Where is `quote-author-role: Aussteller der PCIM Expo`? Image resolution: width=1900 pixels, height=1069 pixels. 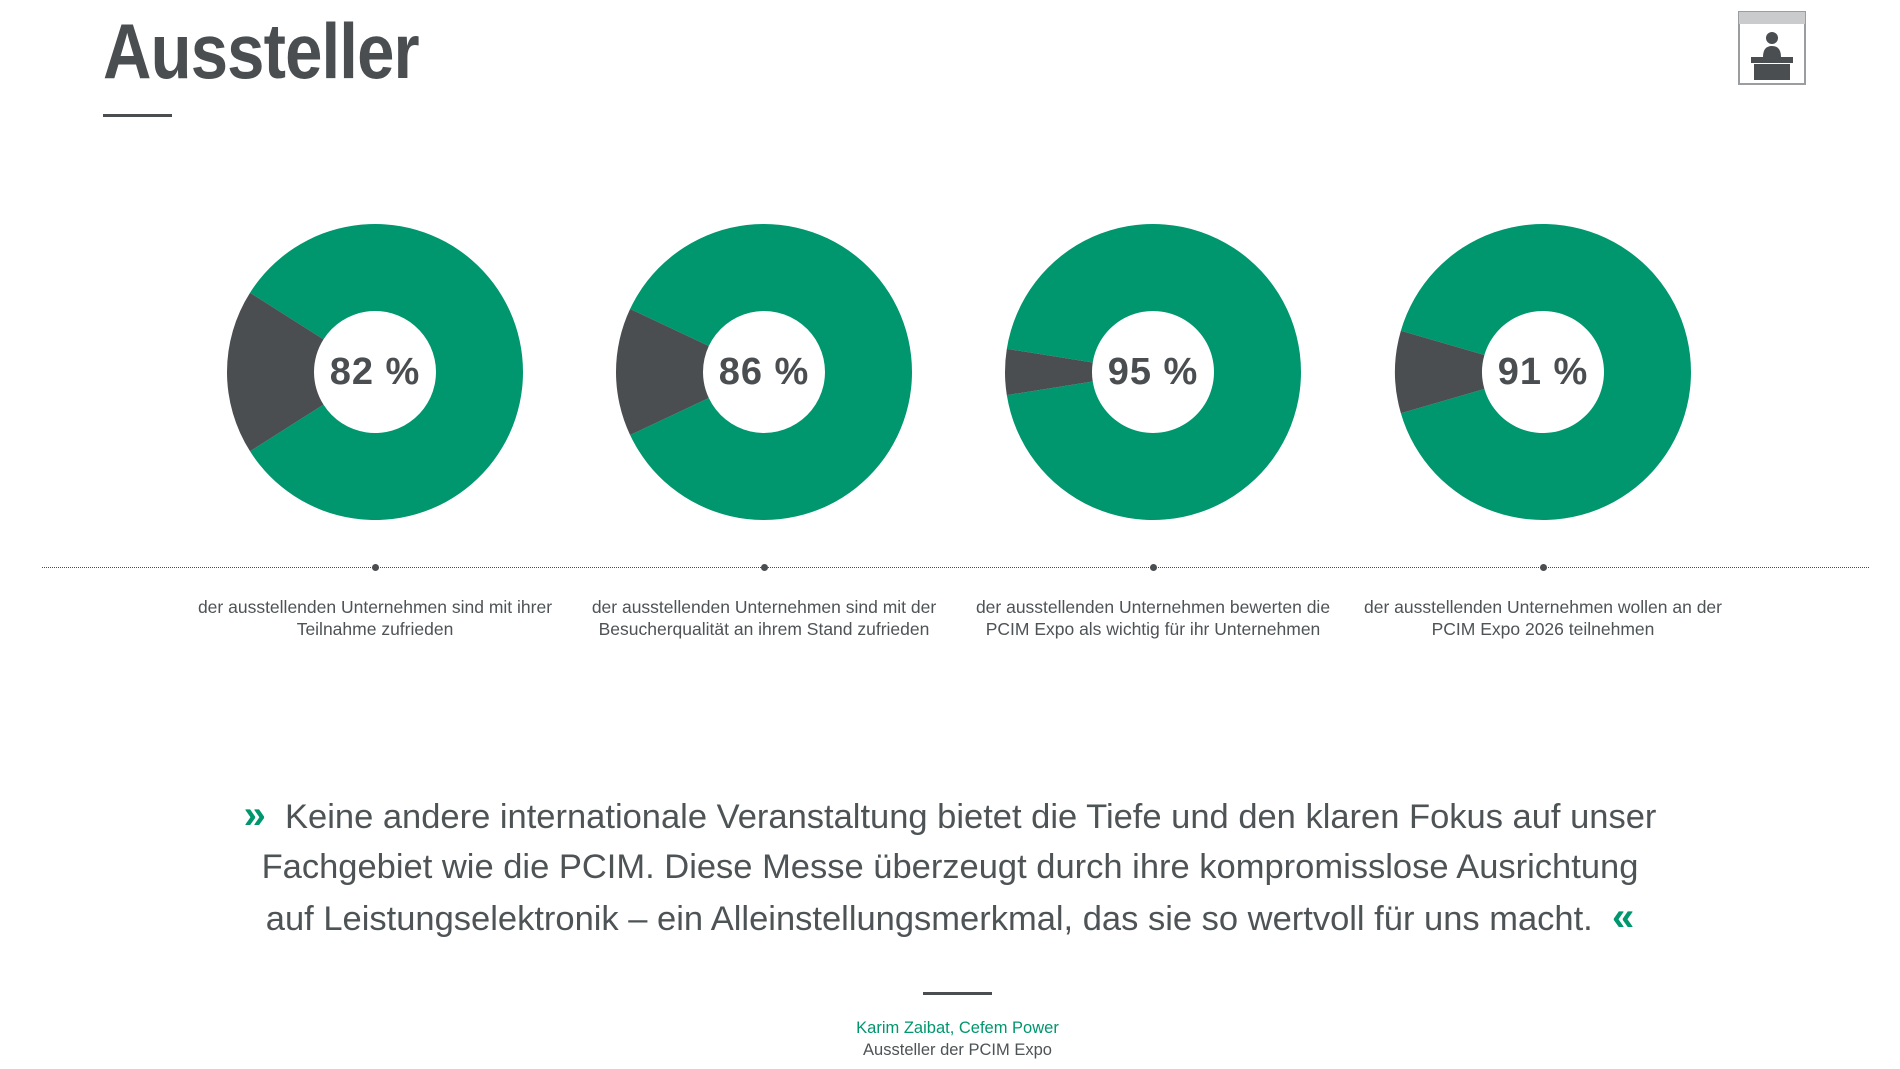 quote-author-role: Aussteller der PCIM Expo is located at coordinates (957, 1050).